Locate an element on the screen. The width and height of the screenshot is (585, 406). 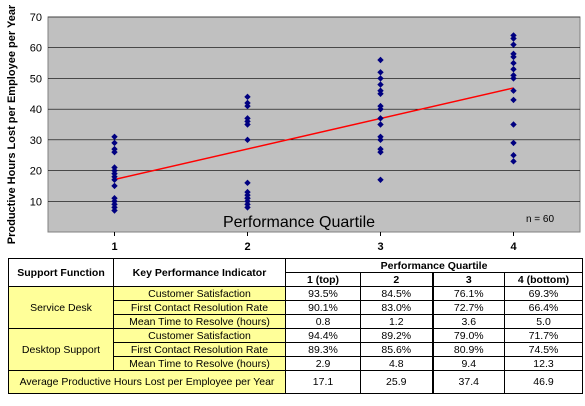
header-support-function: Support Function is located at coordinates (61, 272).